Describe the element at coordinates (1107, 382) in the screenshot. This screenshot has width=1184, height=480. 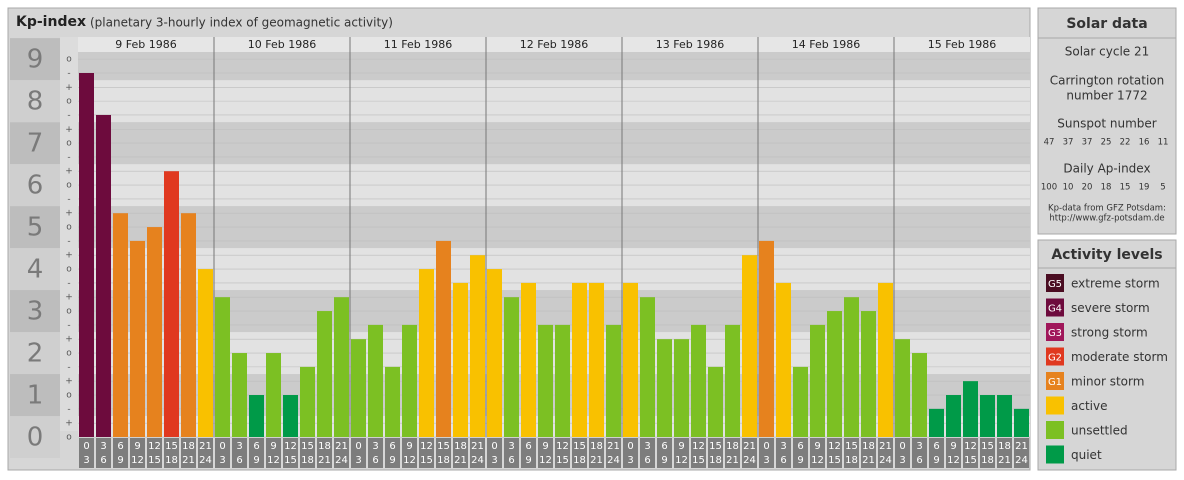
I see `legend-label: minor storm` at that location.